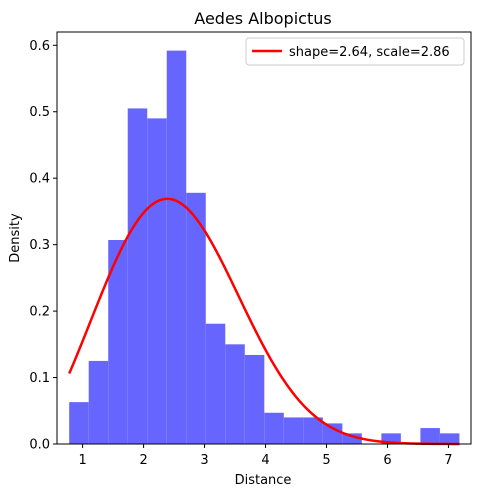  I want to click on legend: shape=2.64, scale=2.86, so click(355, 51).